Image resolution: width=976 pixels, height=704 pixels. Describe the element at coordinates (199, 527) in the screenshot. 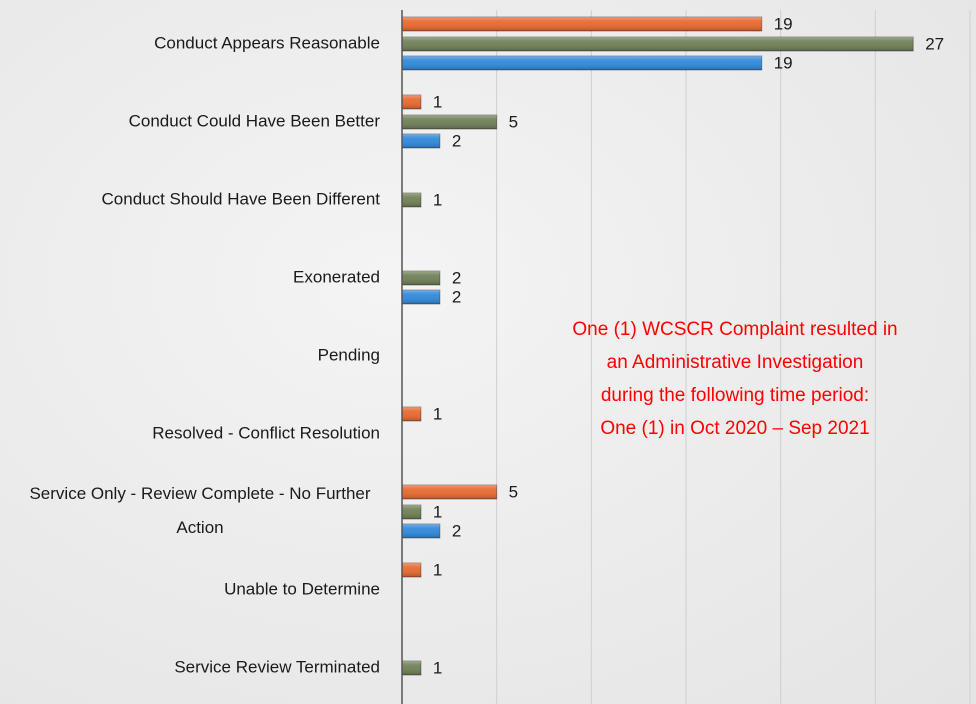

I see `label-line: Action` at that location.